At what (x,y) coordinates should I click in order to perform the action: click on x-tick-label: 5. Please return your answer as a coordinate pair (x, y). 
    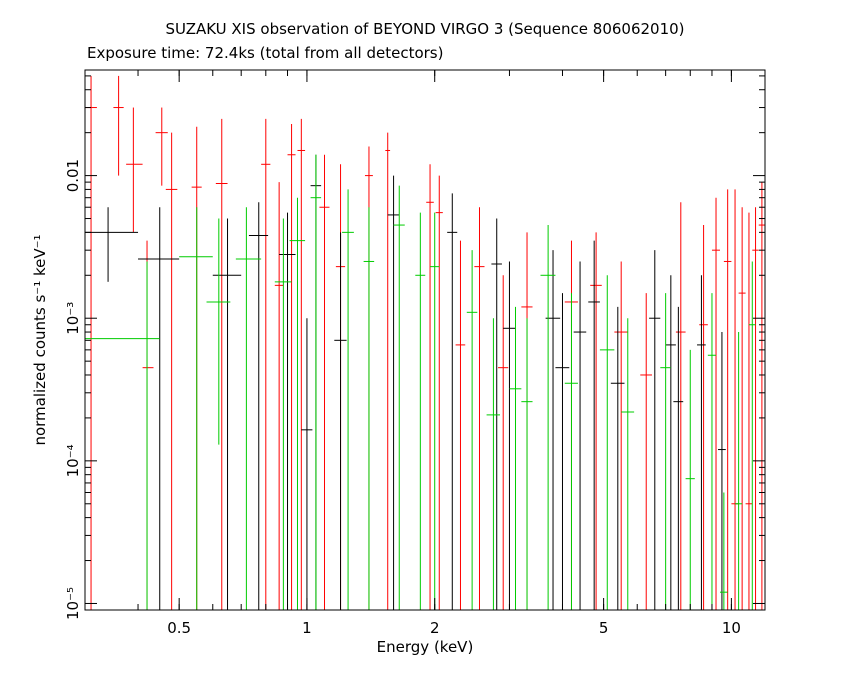
    Looking at the image, I should click on (604, 628).